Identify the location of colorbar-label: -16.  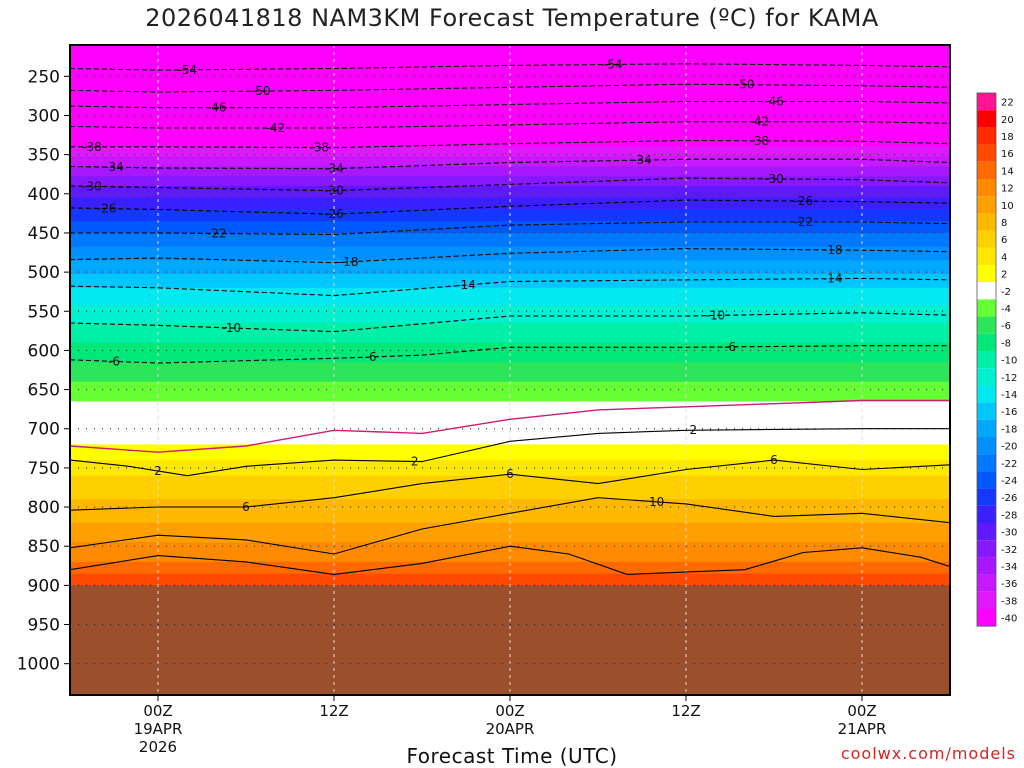
(1009, 412).